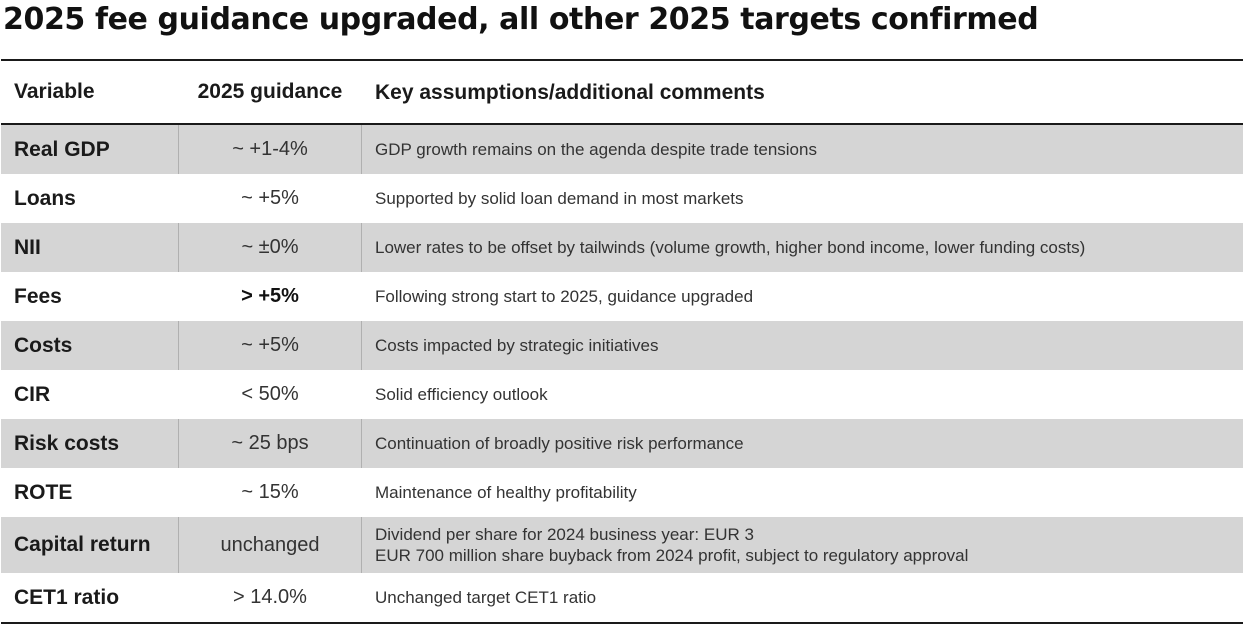 This screenshot has height=631, width=1251. I want to click on guidance-cell: > +5%, so click(270, 296).